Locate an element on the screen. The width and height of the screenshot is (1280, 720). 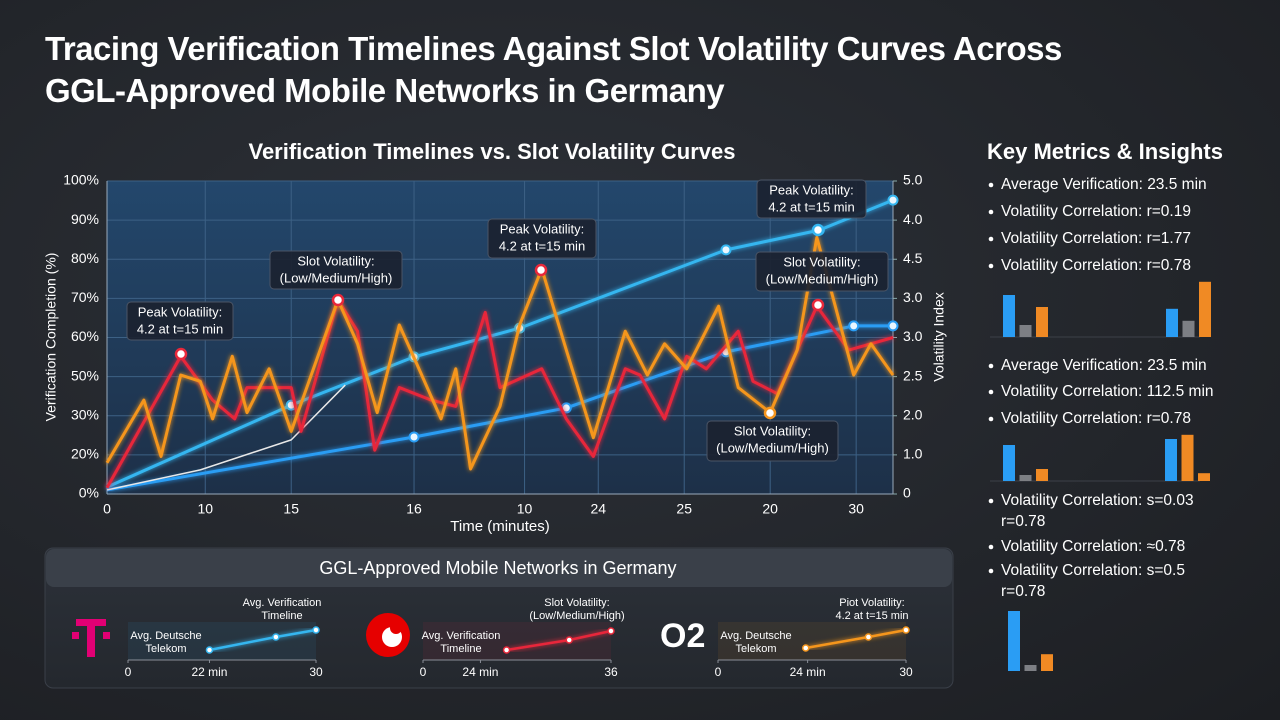
y2-tick-label: 2.0 is located at coordinates (913, 414).